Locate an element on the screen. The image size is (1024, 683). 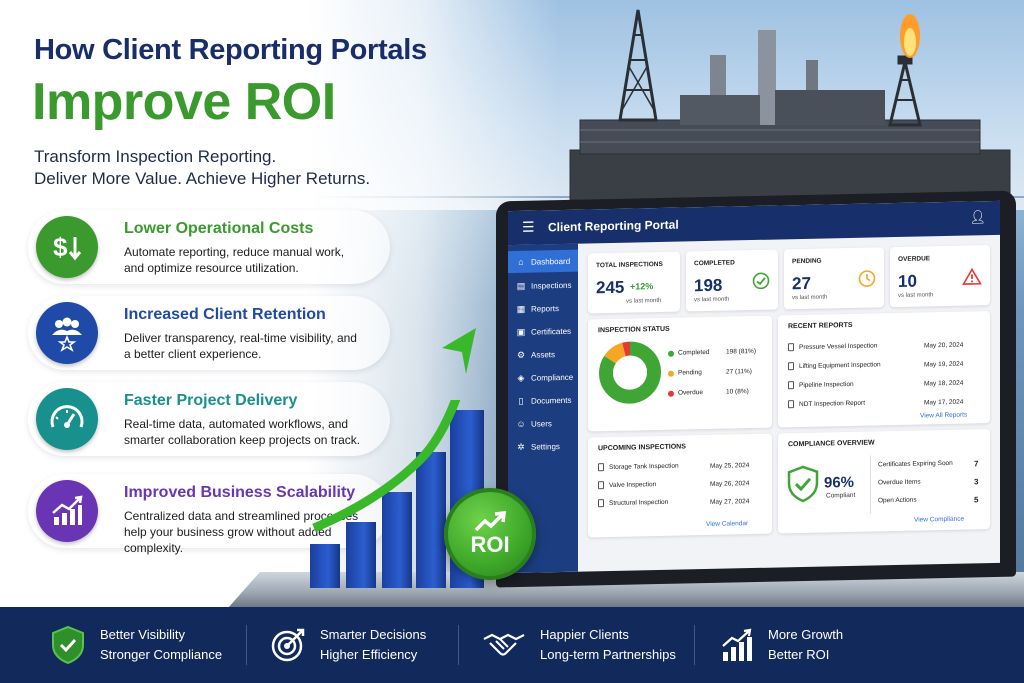
stat-completed: COMPLETED 198 vs last month is located at coordinates (732, 280).